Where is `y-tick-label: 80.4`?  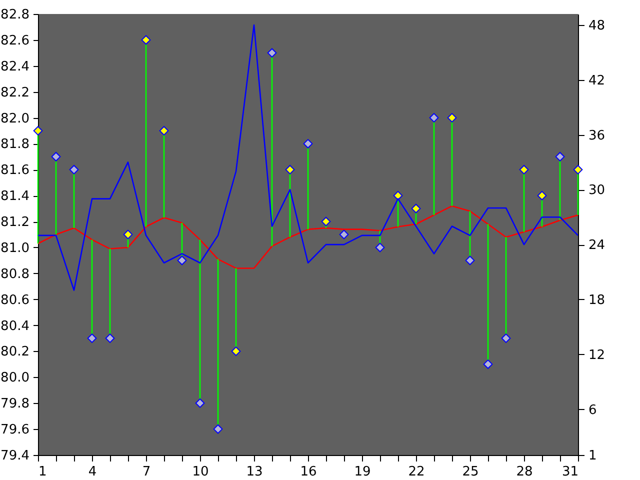
y-tick-label: 80.4 is located at coordinates (15, 326).